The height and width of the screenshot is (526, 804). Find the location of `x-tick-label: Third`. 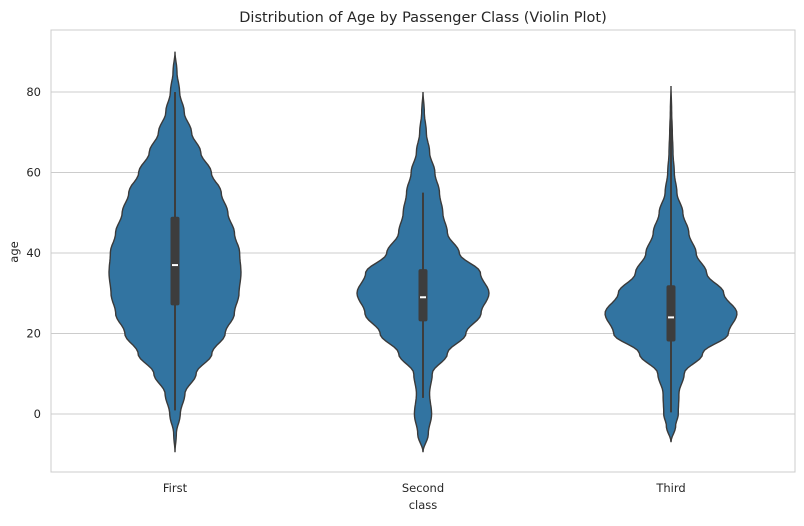

x-tick-label: Third is located at coordinates (670, 488).